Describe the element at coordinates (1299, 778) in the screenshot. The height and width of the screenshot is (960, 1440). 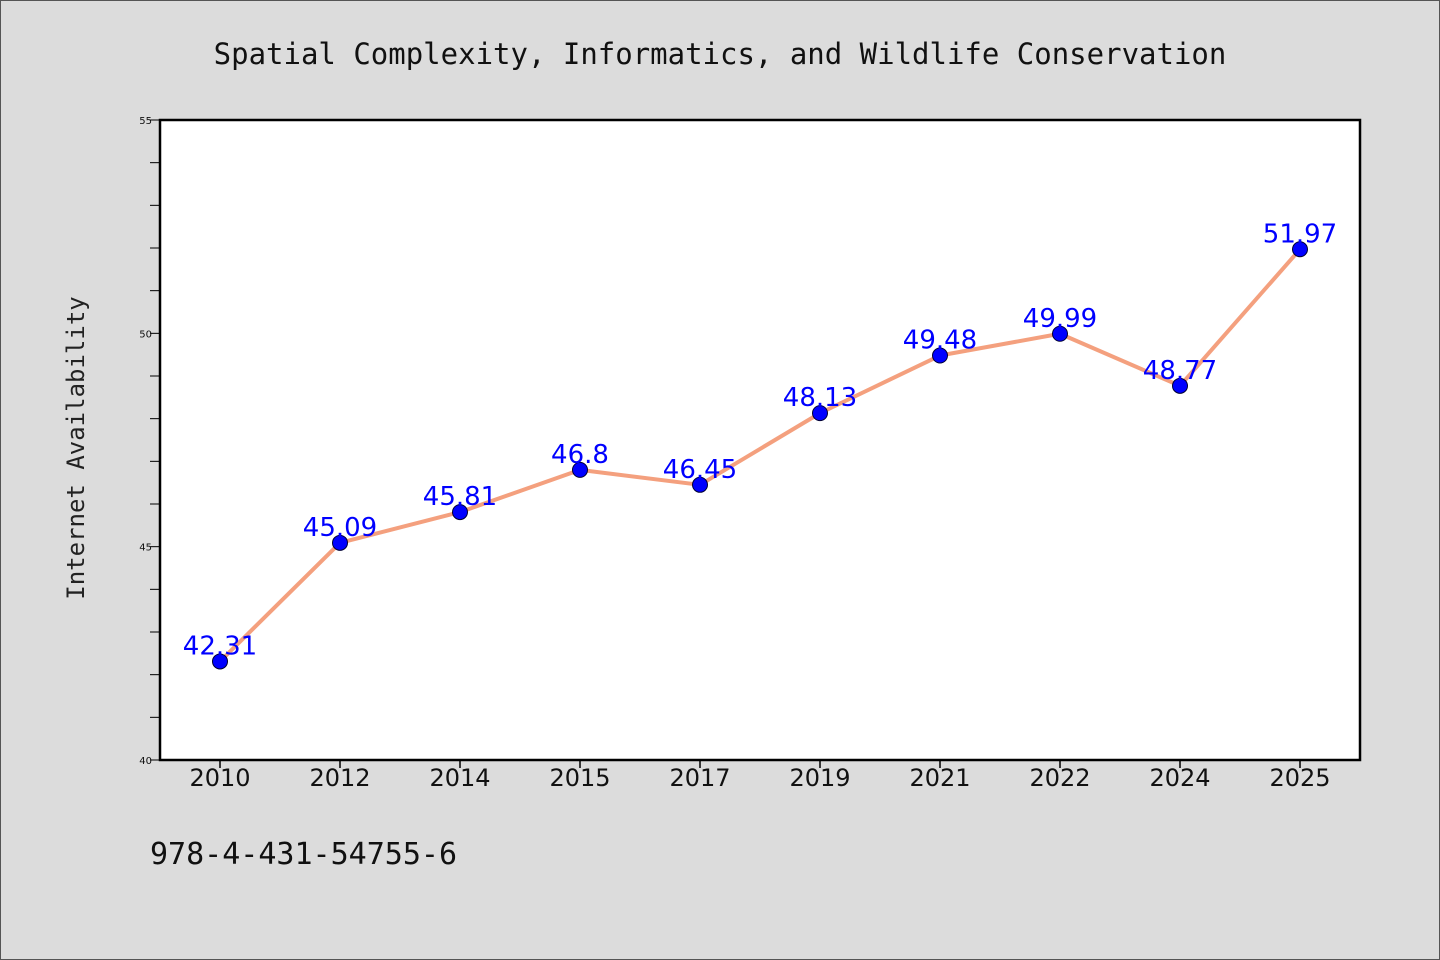
I see `x-tick-label: 2025` at that location.